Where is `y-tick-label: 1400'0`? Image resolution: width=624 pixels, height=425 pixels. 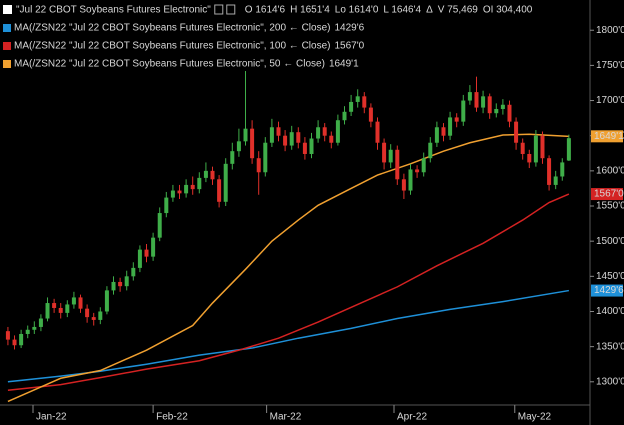 y-tick-label: 1400'0 is located at coordinates (610, 311).